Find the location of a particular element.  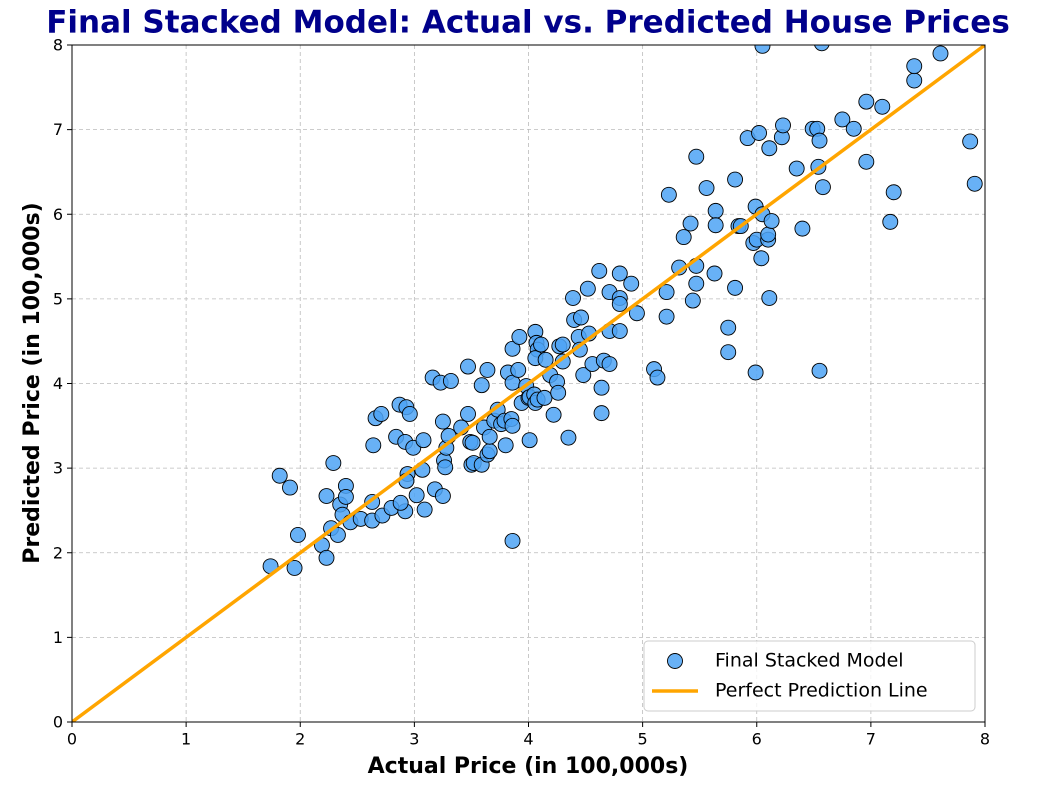

x-tick-label: 2 is located at coordinates (300, 739).